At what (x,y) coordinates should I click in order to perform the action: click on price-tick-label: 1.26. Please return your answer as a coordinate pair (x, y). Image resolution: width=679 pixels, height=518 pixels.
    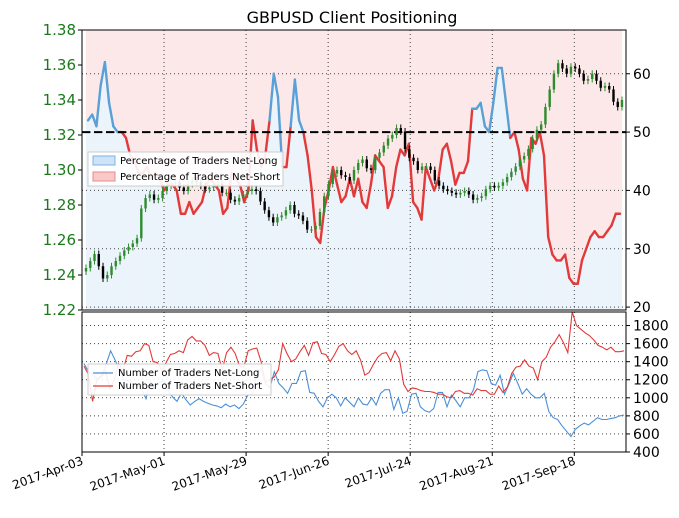
    Looking at the image, I should click on (59, 240).